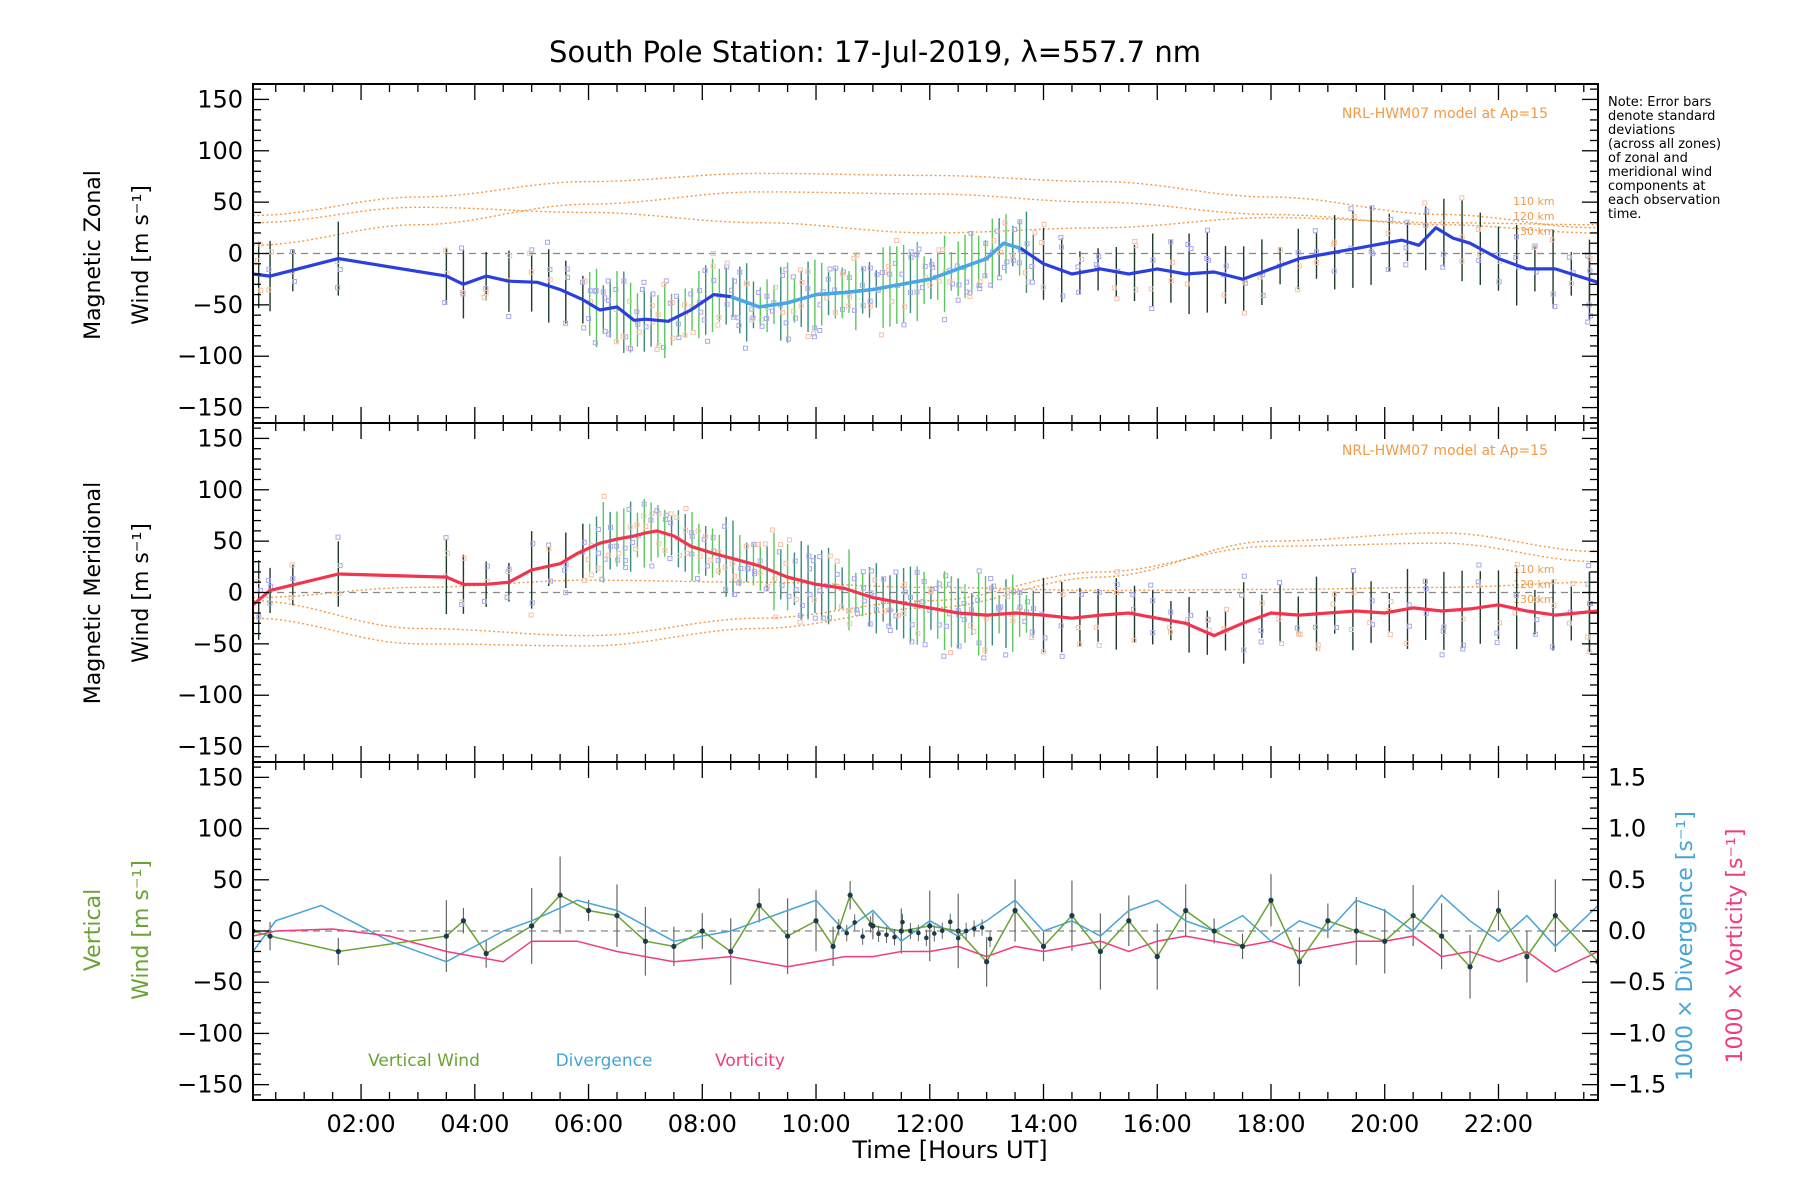 This screenshot has height=1200, width=1800. Describe the element at coordinates (220, 829) in the screenshot. I see `y-tick-label: 100` at that location.